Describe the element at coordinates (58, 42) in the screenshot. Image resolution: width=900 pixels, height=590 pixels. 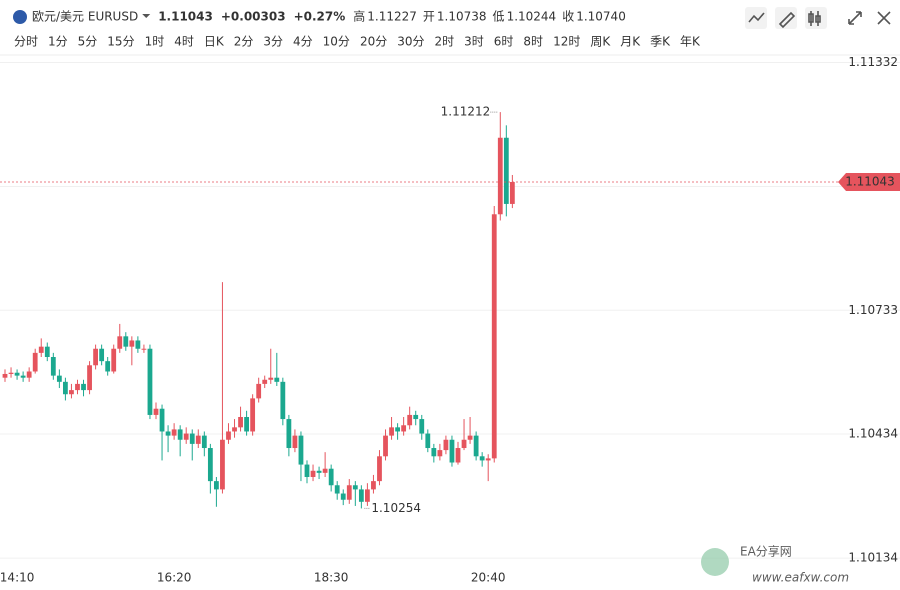
I see `period-tab: 1分` at that location.